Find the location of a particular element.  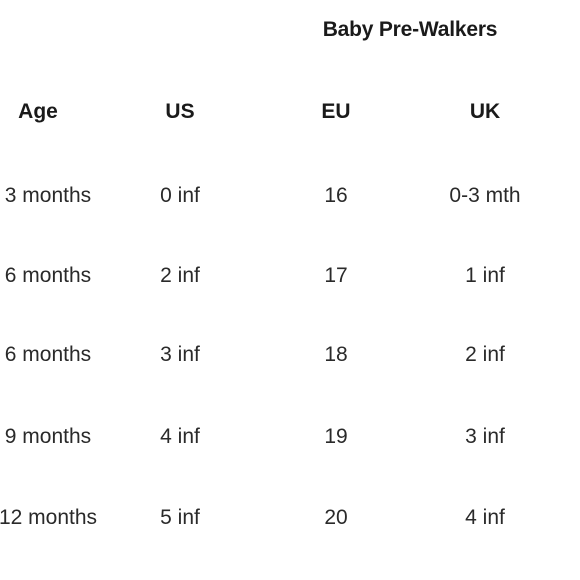

cell-eu: 19 is located at coordinates (336, 436).